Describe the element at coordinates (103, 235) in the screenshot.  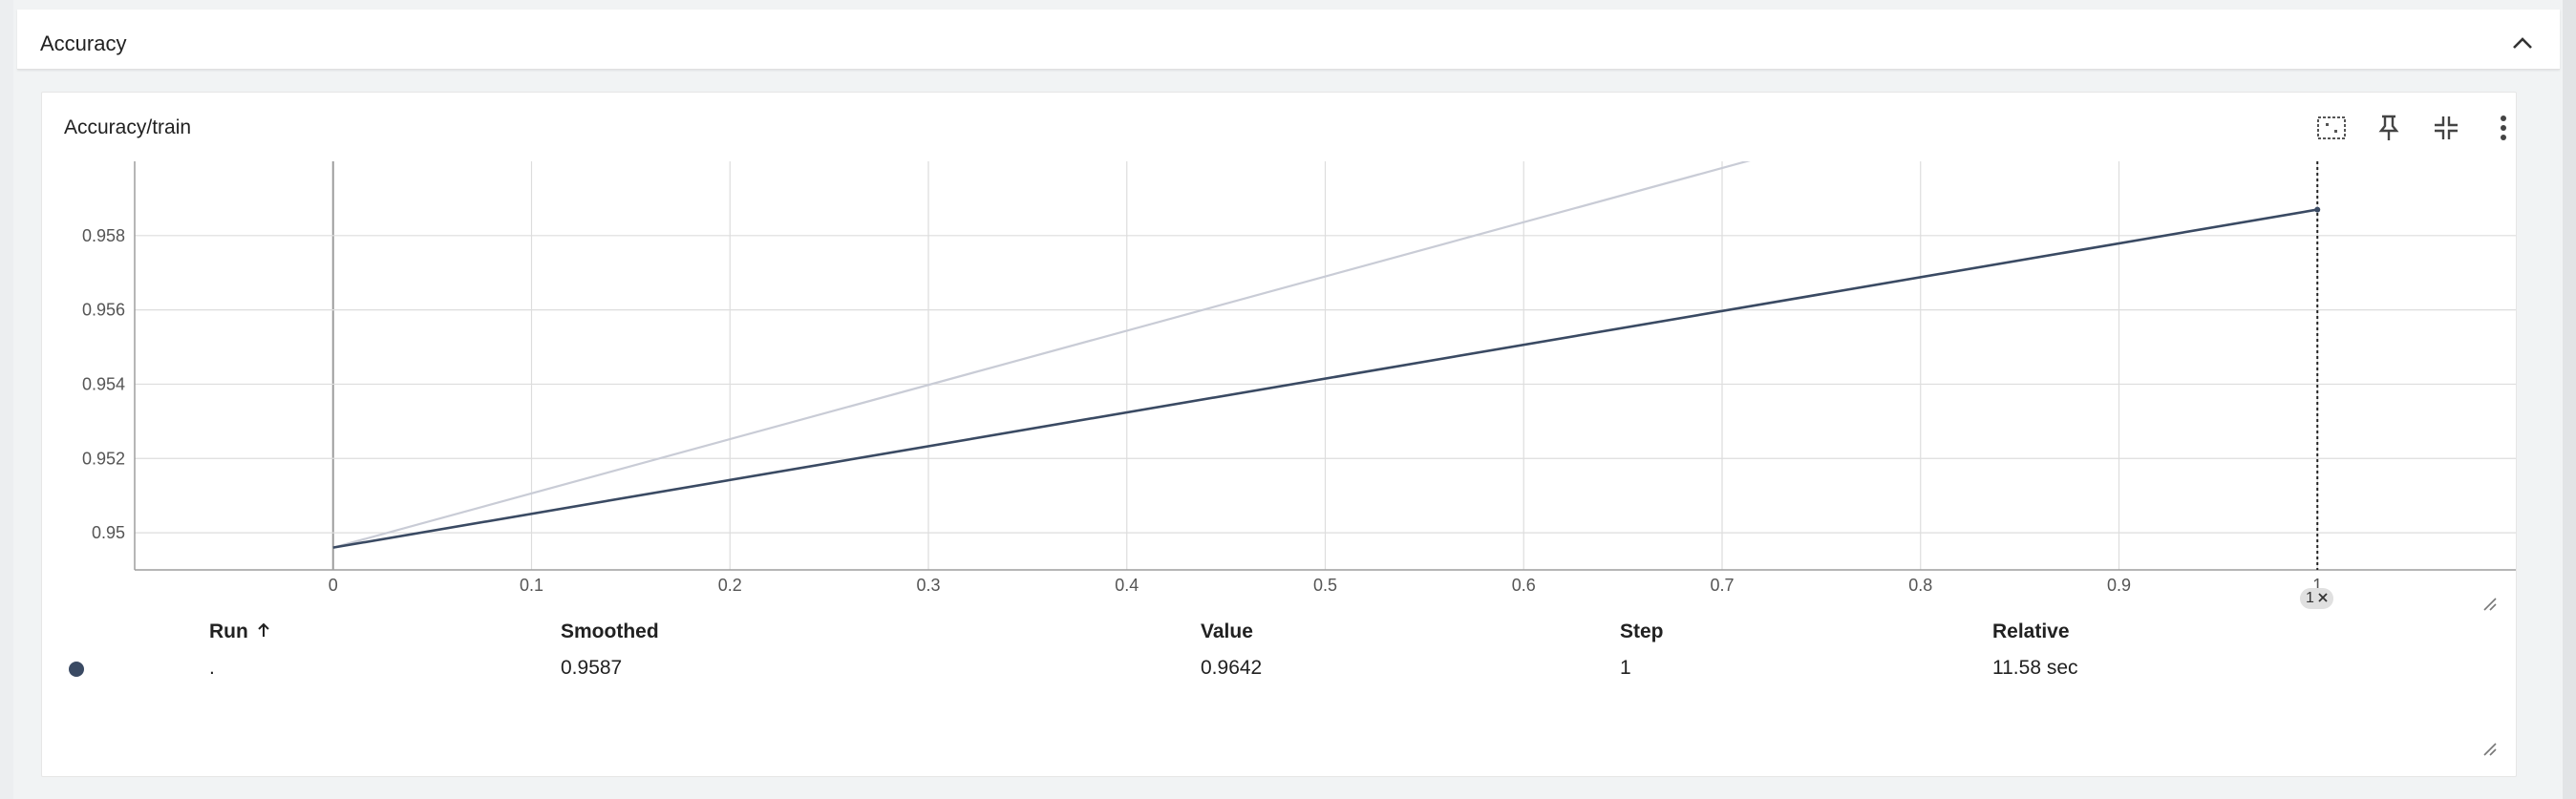
I see `y-tick-label: 0.958` at that location.